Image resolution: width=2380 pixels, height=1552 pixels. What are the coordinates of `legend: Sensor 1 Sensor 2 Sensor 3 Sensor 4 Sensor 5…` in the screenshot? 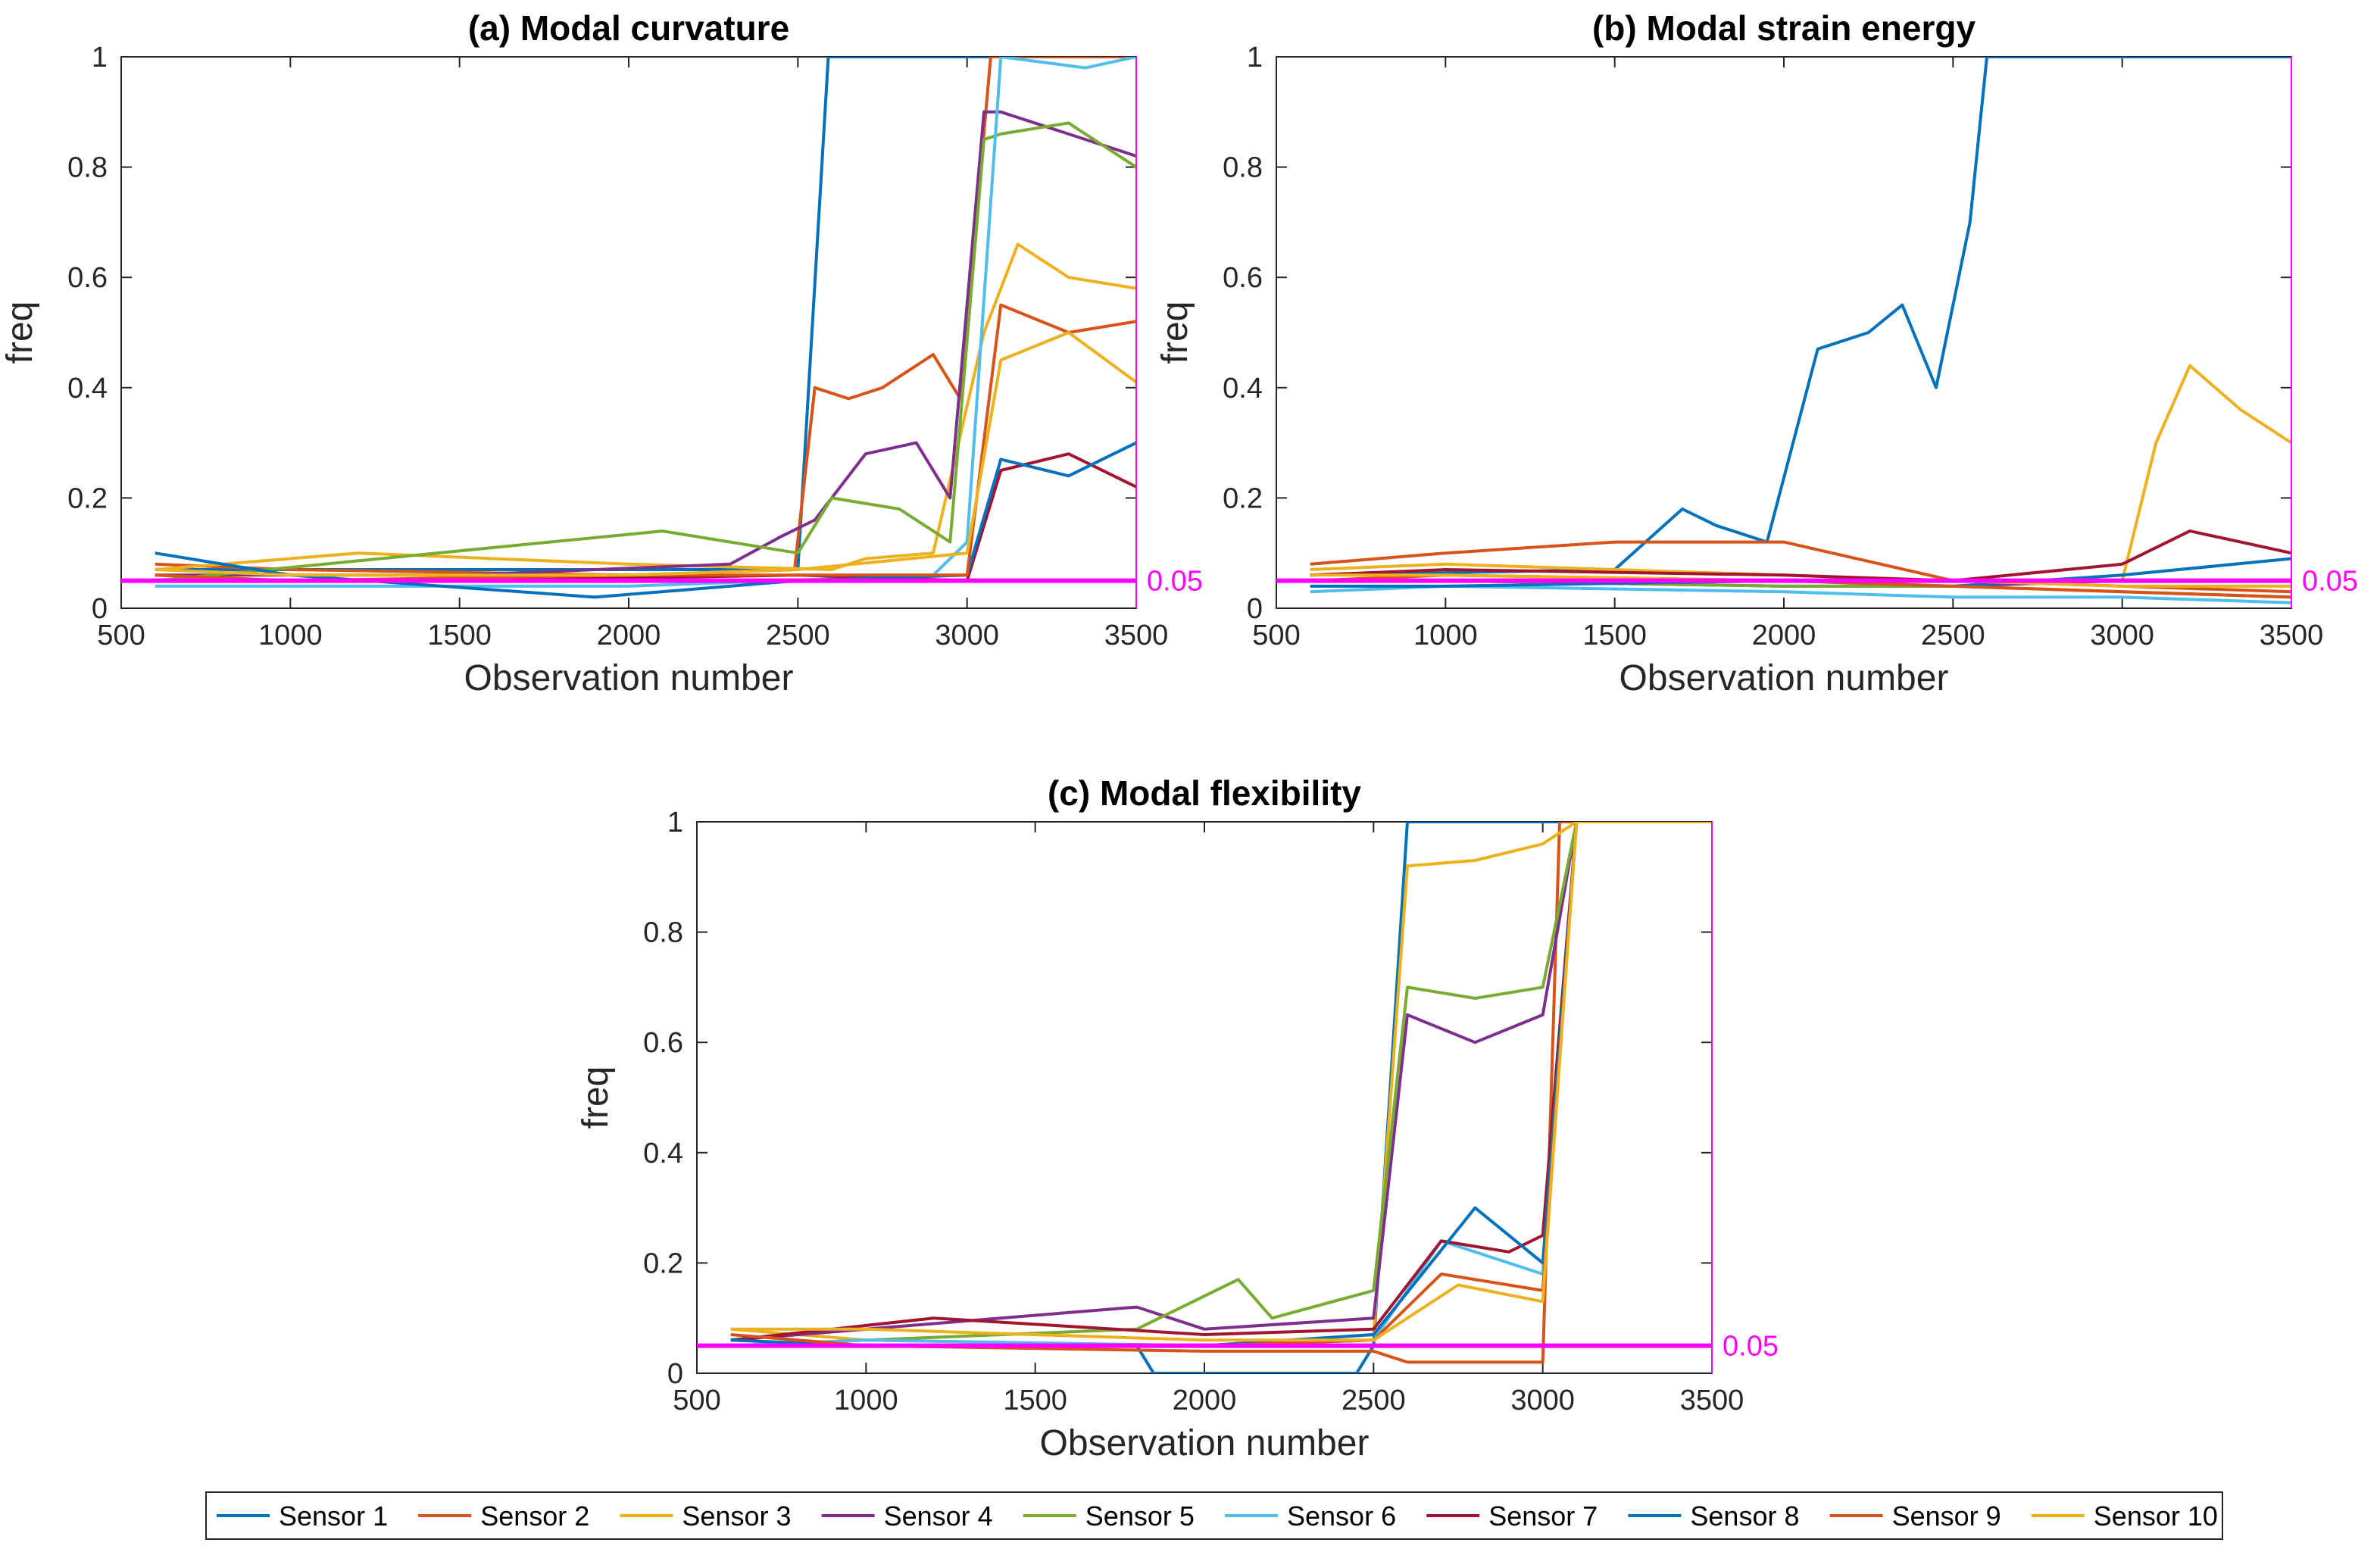 It's located at (1214, 1515).